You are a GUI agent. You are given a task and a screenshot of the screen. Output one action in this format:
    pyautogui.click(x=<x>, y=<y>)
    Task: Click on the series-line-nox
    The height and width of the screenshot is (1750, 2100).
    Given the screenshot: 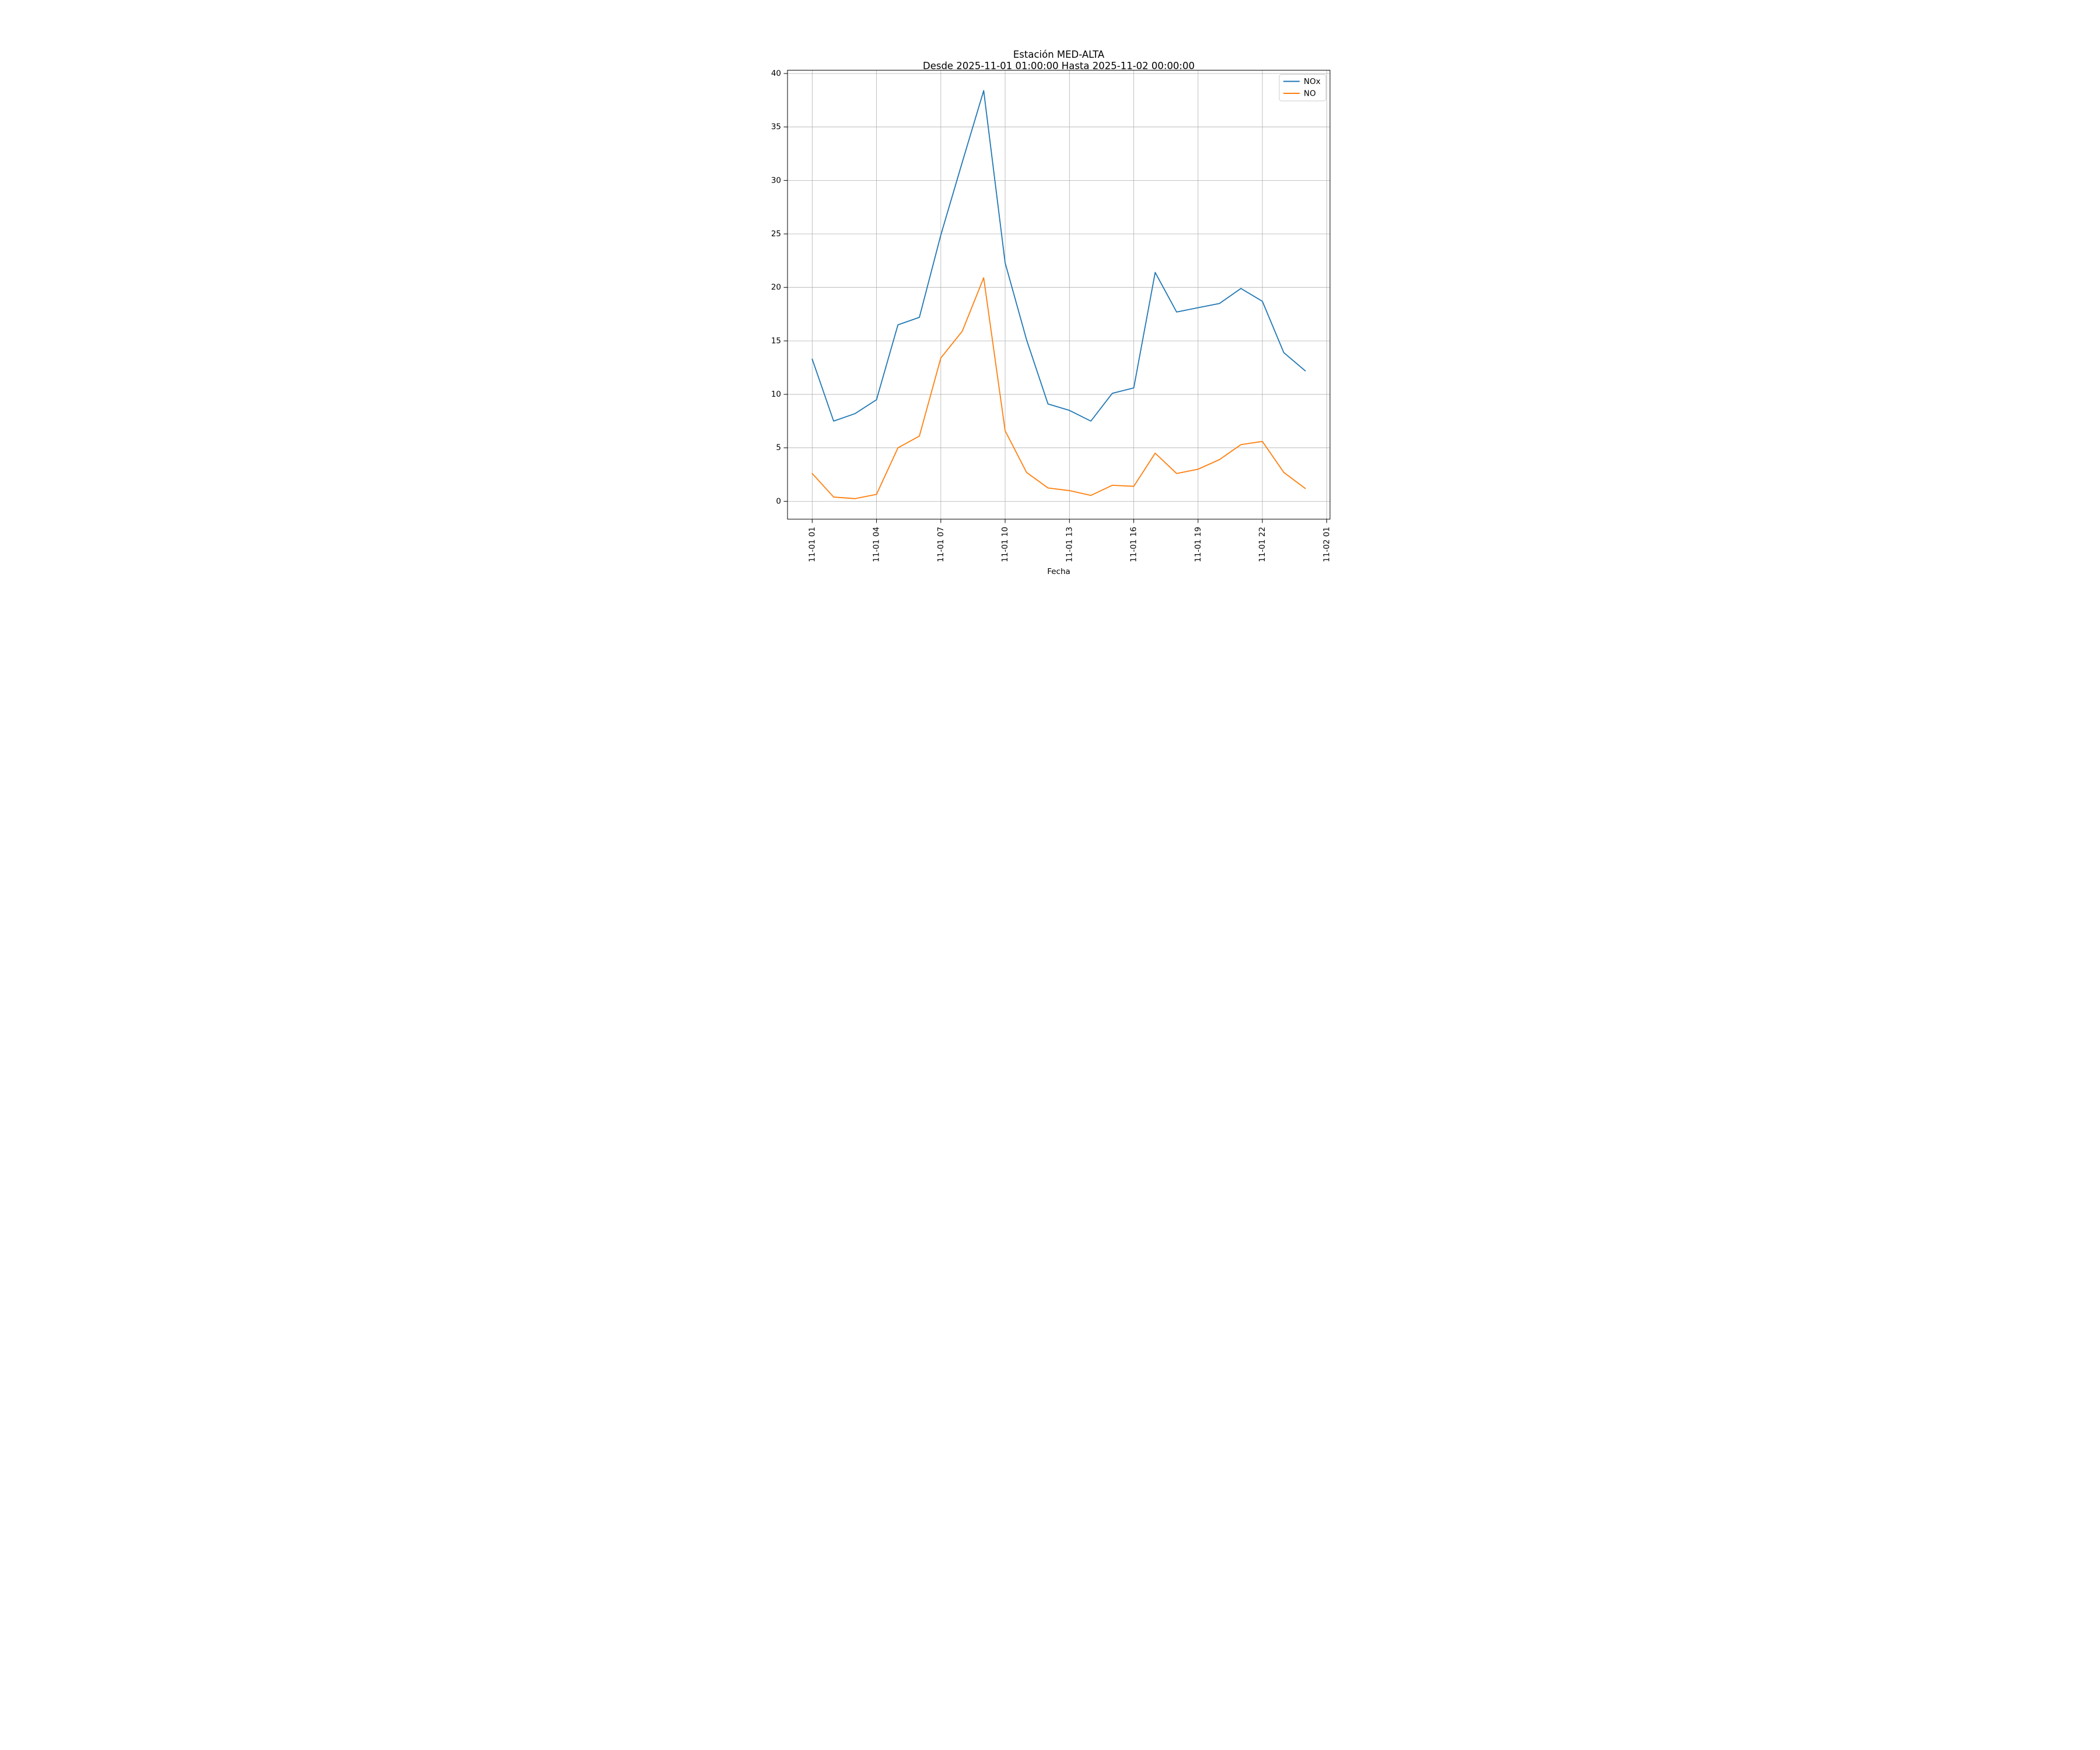 What is the action you would take?
    pyautogui.click(x=1058, y=256)
    